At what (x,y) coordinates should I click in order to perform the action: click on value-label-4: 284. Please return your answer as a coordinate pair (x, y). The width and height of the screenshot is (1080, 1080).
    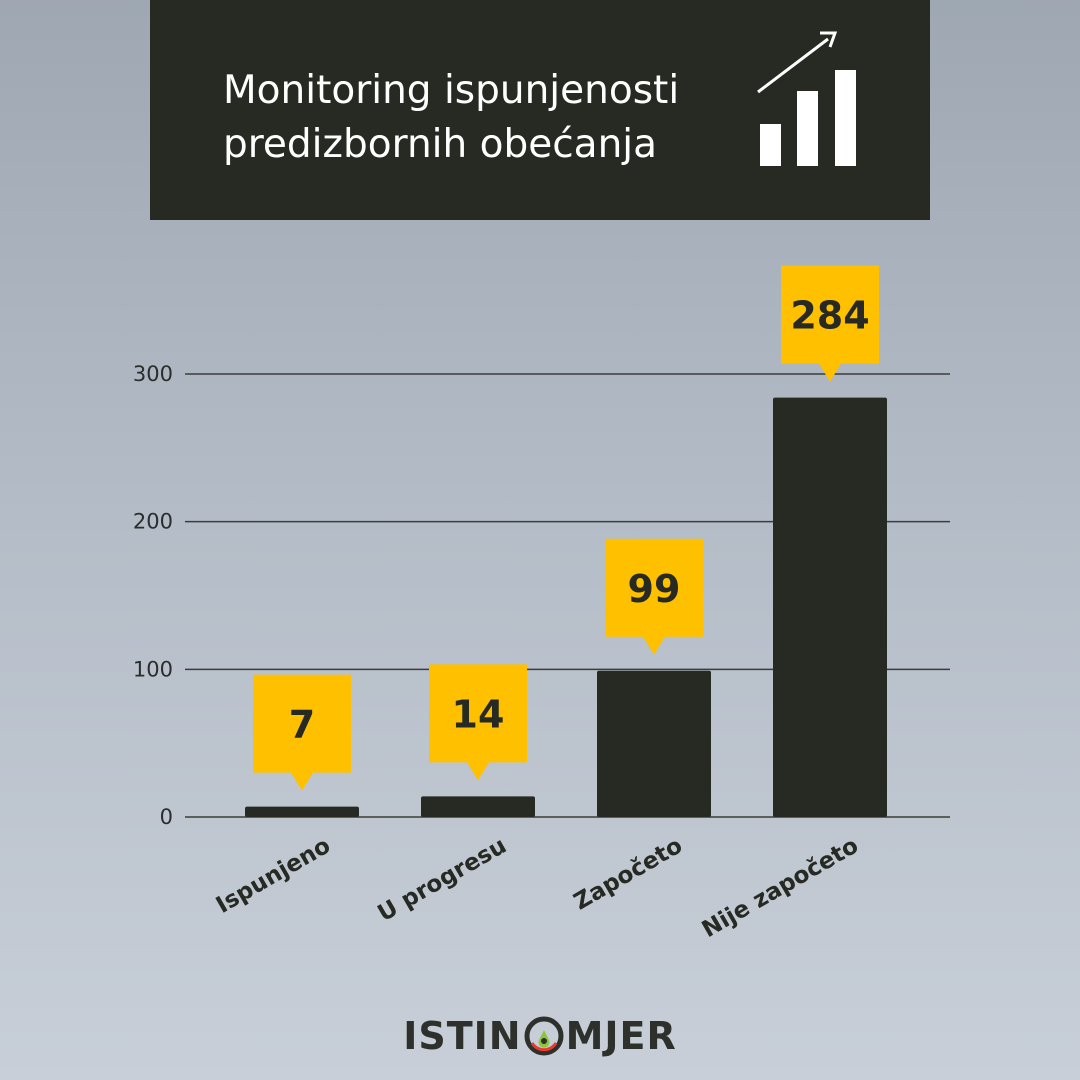
    Looking at the image, I should click on (829, 316).